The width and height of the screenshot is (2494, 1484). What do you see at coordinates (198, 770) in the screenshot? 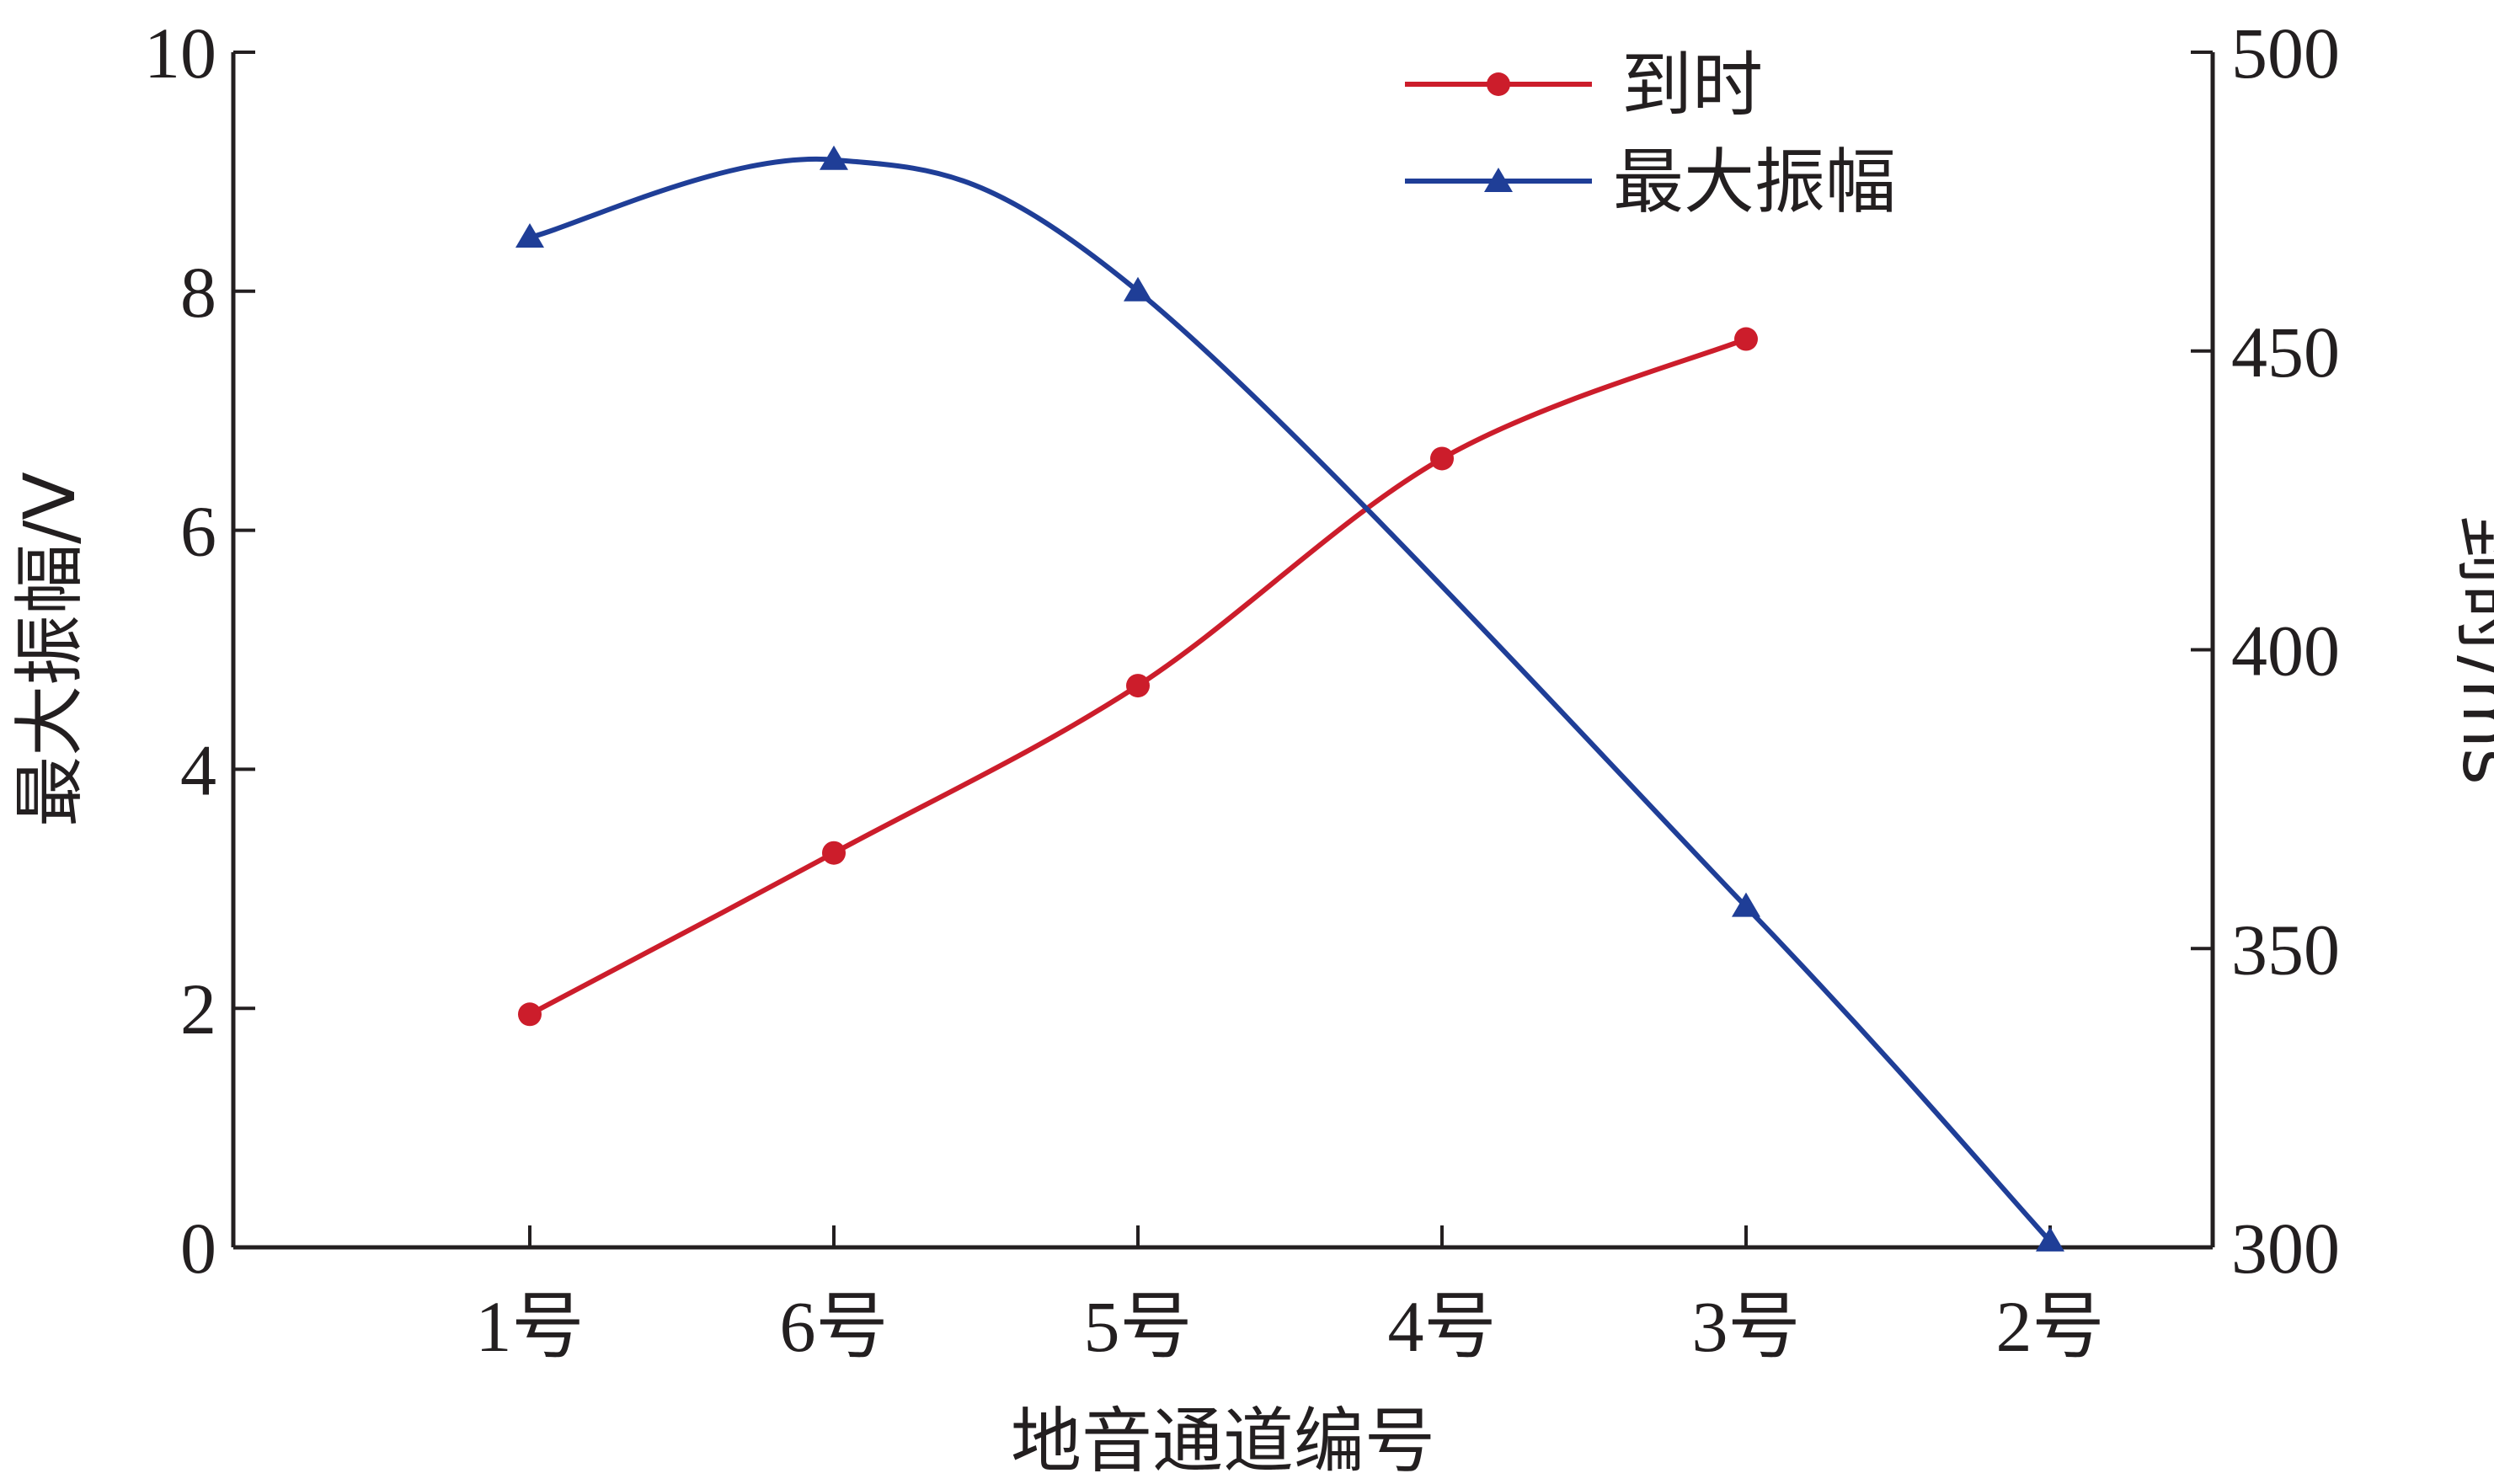
I see `left-y-tick-label: 4` at bounding box center [198, 770].